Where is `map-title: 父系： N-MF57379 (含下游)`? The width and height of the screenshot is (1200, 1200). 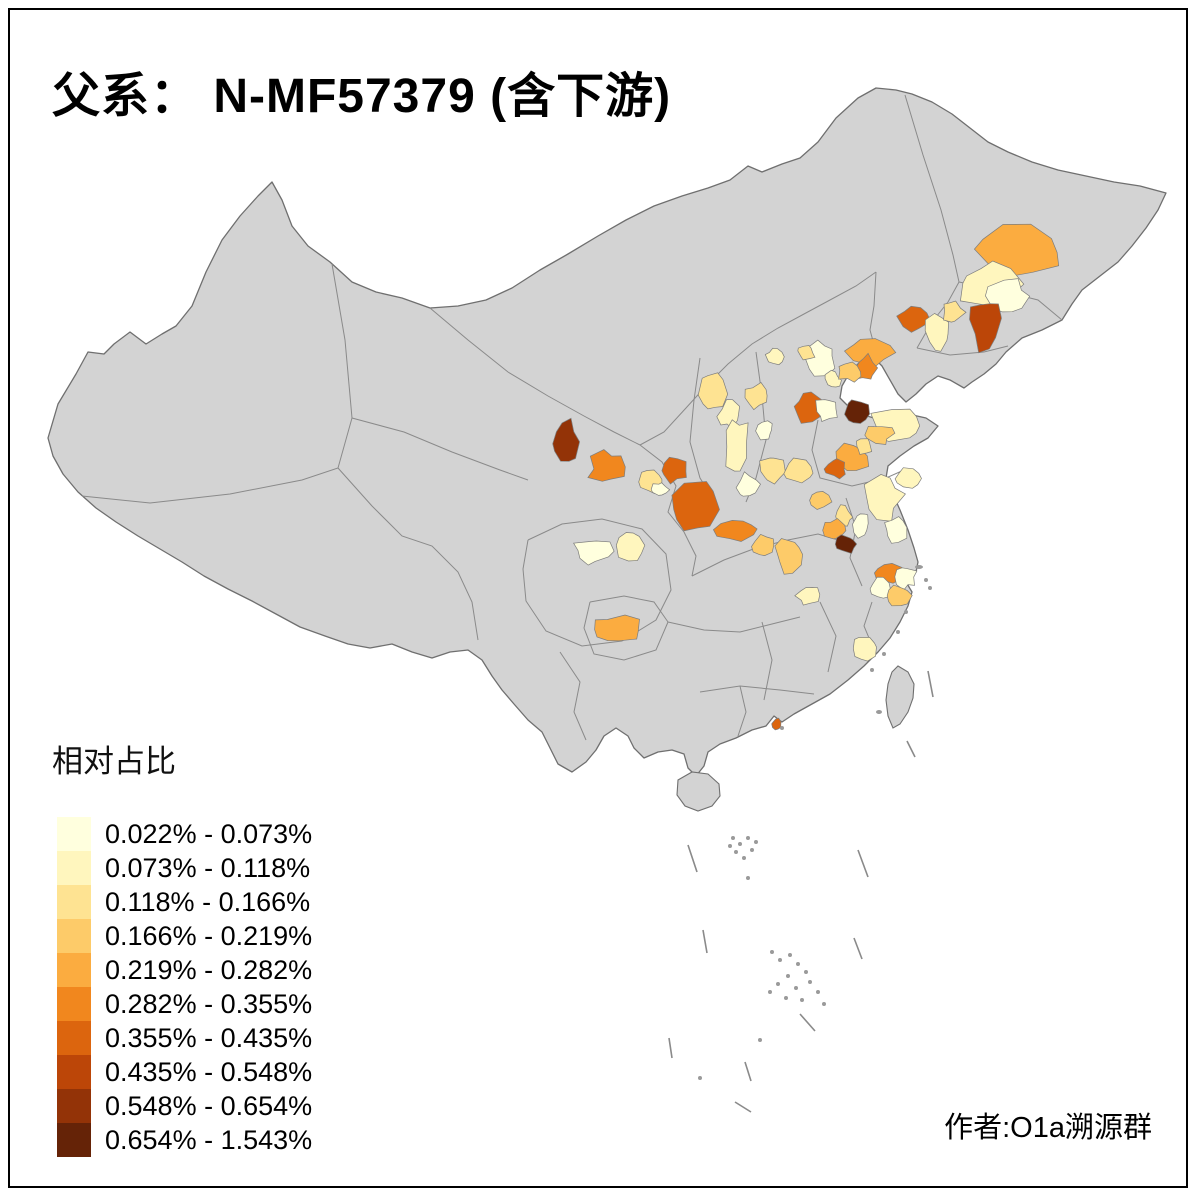 map-title: 父系： N-MF57379 (含下游) is located at coordinates (362, 96).